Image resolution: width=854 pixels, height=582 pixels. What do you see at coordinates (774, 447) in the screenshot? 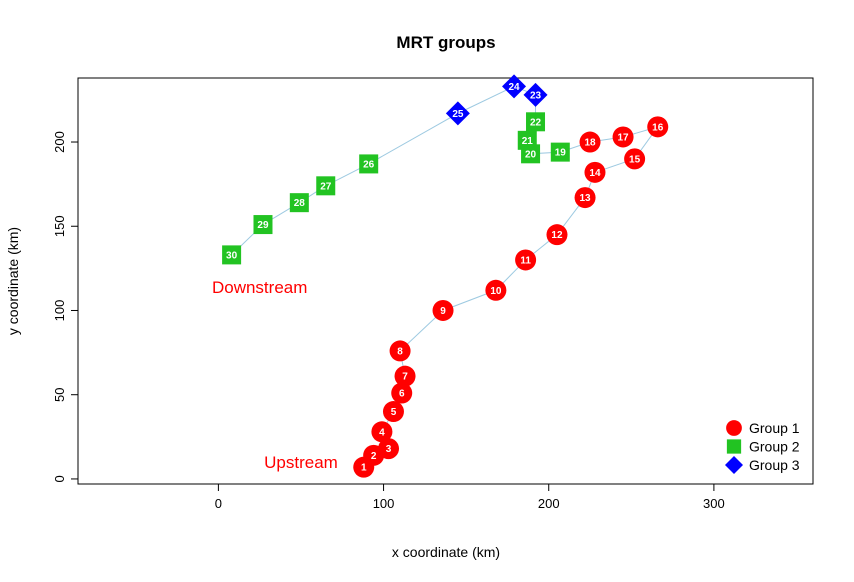
I see `legend-label: Group 2` at bounding box center [774, 447].